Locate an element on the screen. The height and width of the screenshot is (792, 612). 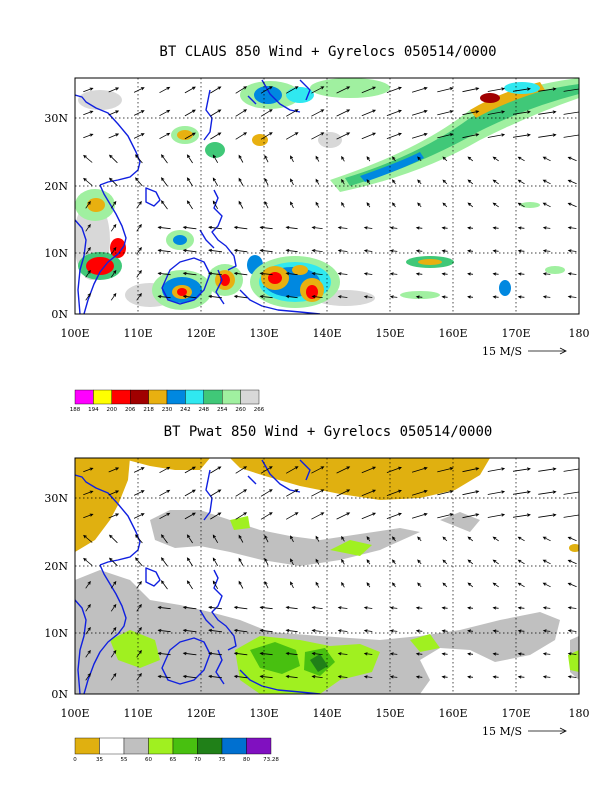
colorbar-label: 70 is located at coordinates (197, 760).